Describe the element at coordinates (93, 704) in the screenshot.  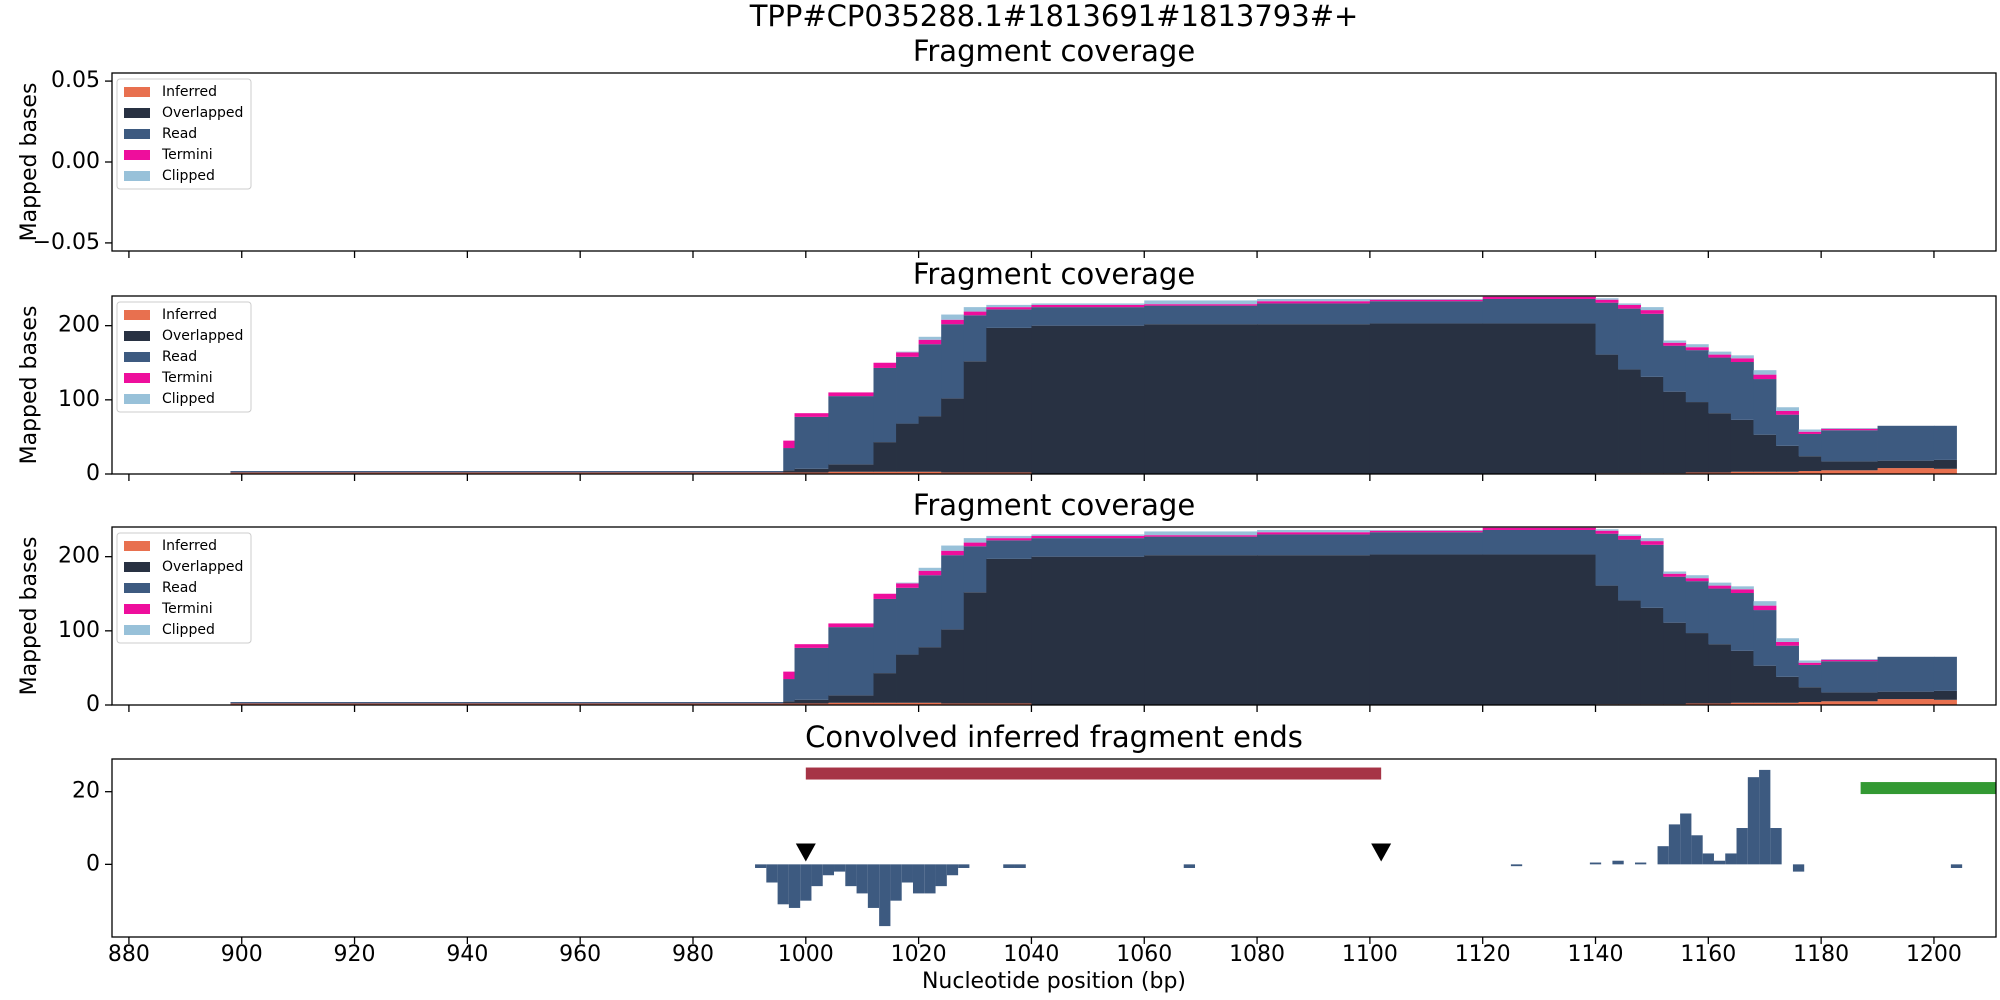
I see `y-tick-label: 0` at that location.